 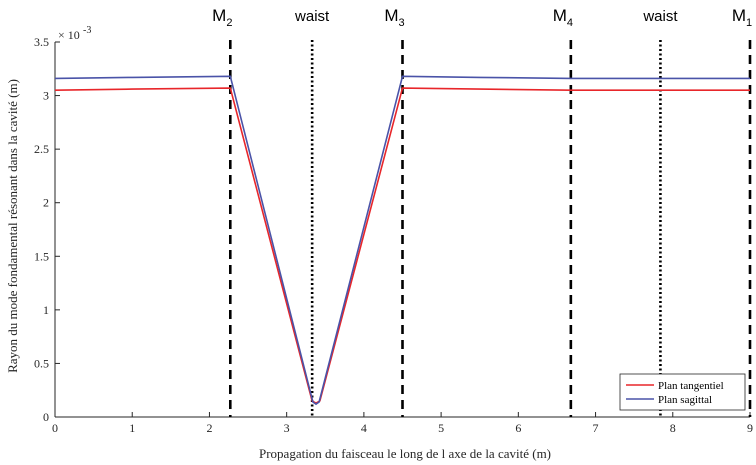 What do you see at coordinates (518, 428) in the screenshot?
I see `x-tick-label: 6` at bounding box center [518, 428].